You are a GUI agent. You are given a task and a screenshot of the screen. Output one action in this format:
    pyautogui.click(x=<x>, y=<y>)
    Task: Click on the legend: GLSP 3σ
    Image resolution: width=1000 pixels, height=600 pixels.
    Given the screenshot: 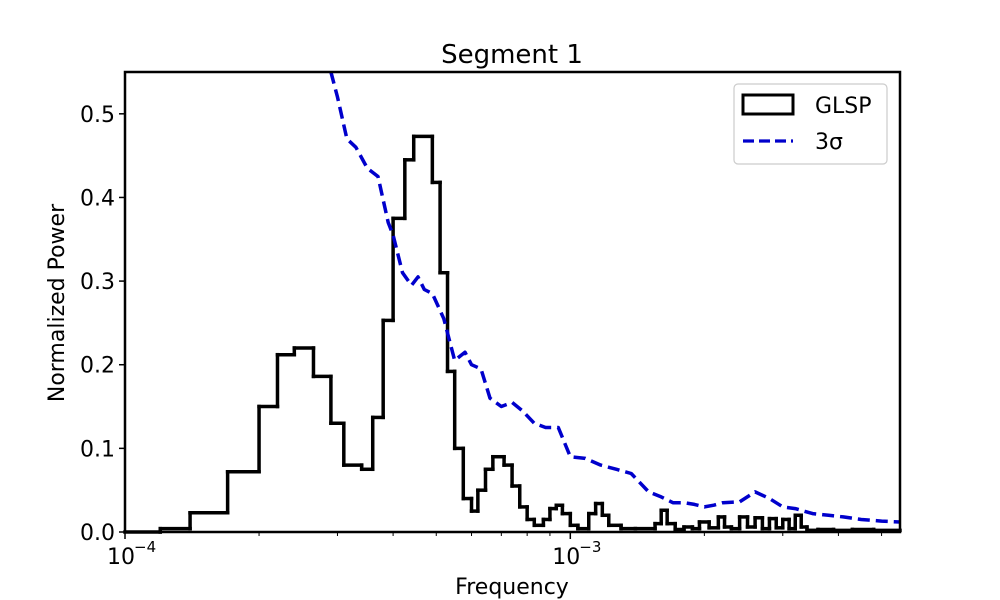 What is the action you would take?
    pyautogui.click(x=810, y=124)
    